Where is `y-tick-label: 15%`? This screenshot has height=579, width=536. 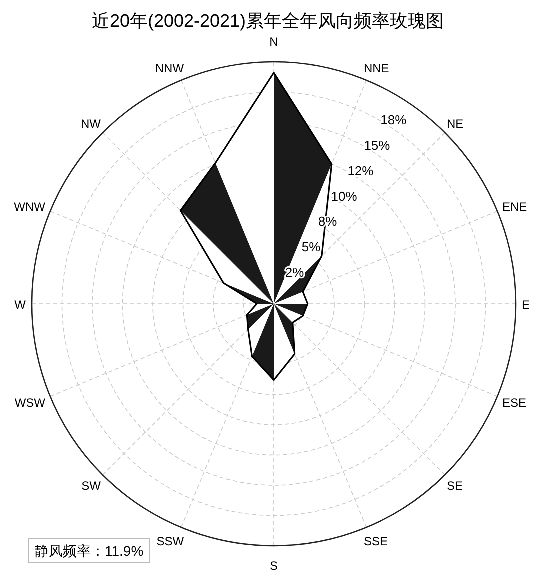 y-tick-label: 15% is located at coordinates (377, 146).